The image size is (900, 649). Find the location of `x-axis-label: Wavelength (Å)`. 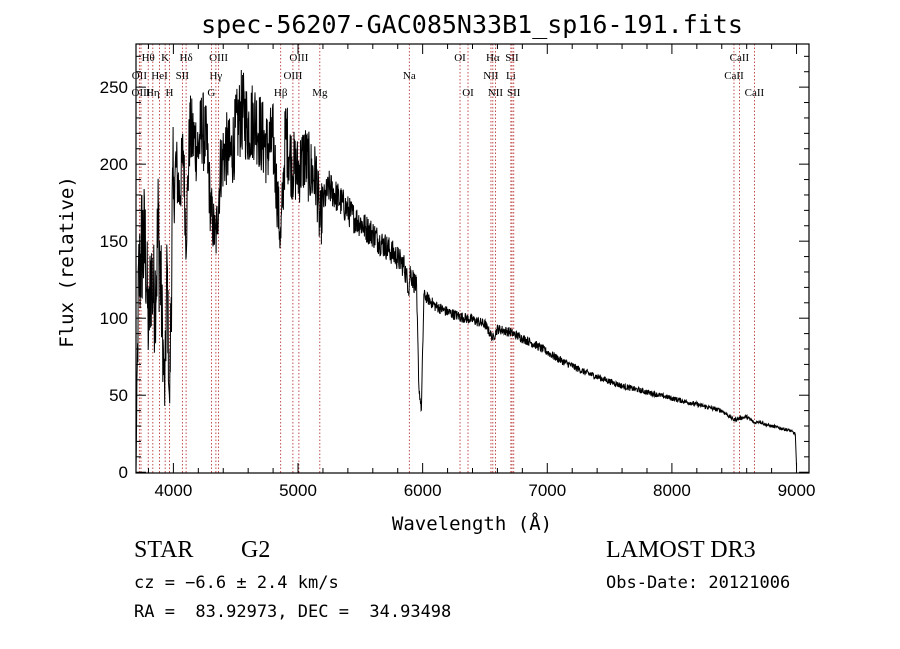

x-axis-label: Wavelength (Å) is located at coordinates (472, 523).